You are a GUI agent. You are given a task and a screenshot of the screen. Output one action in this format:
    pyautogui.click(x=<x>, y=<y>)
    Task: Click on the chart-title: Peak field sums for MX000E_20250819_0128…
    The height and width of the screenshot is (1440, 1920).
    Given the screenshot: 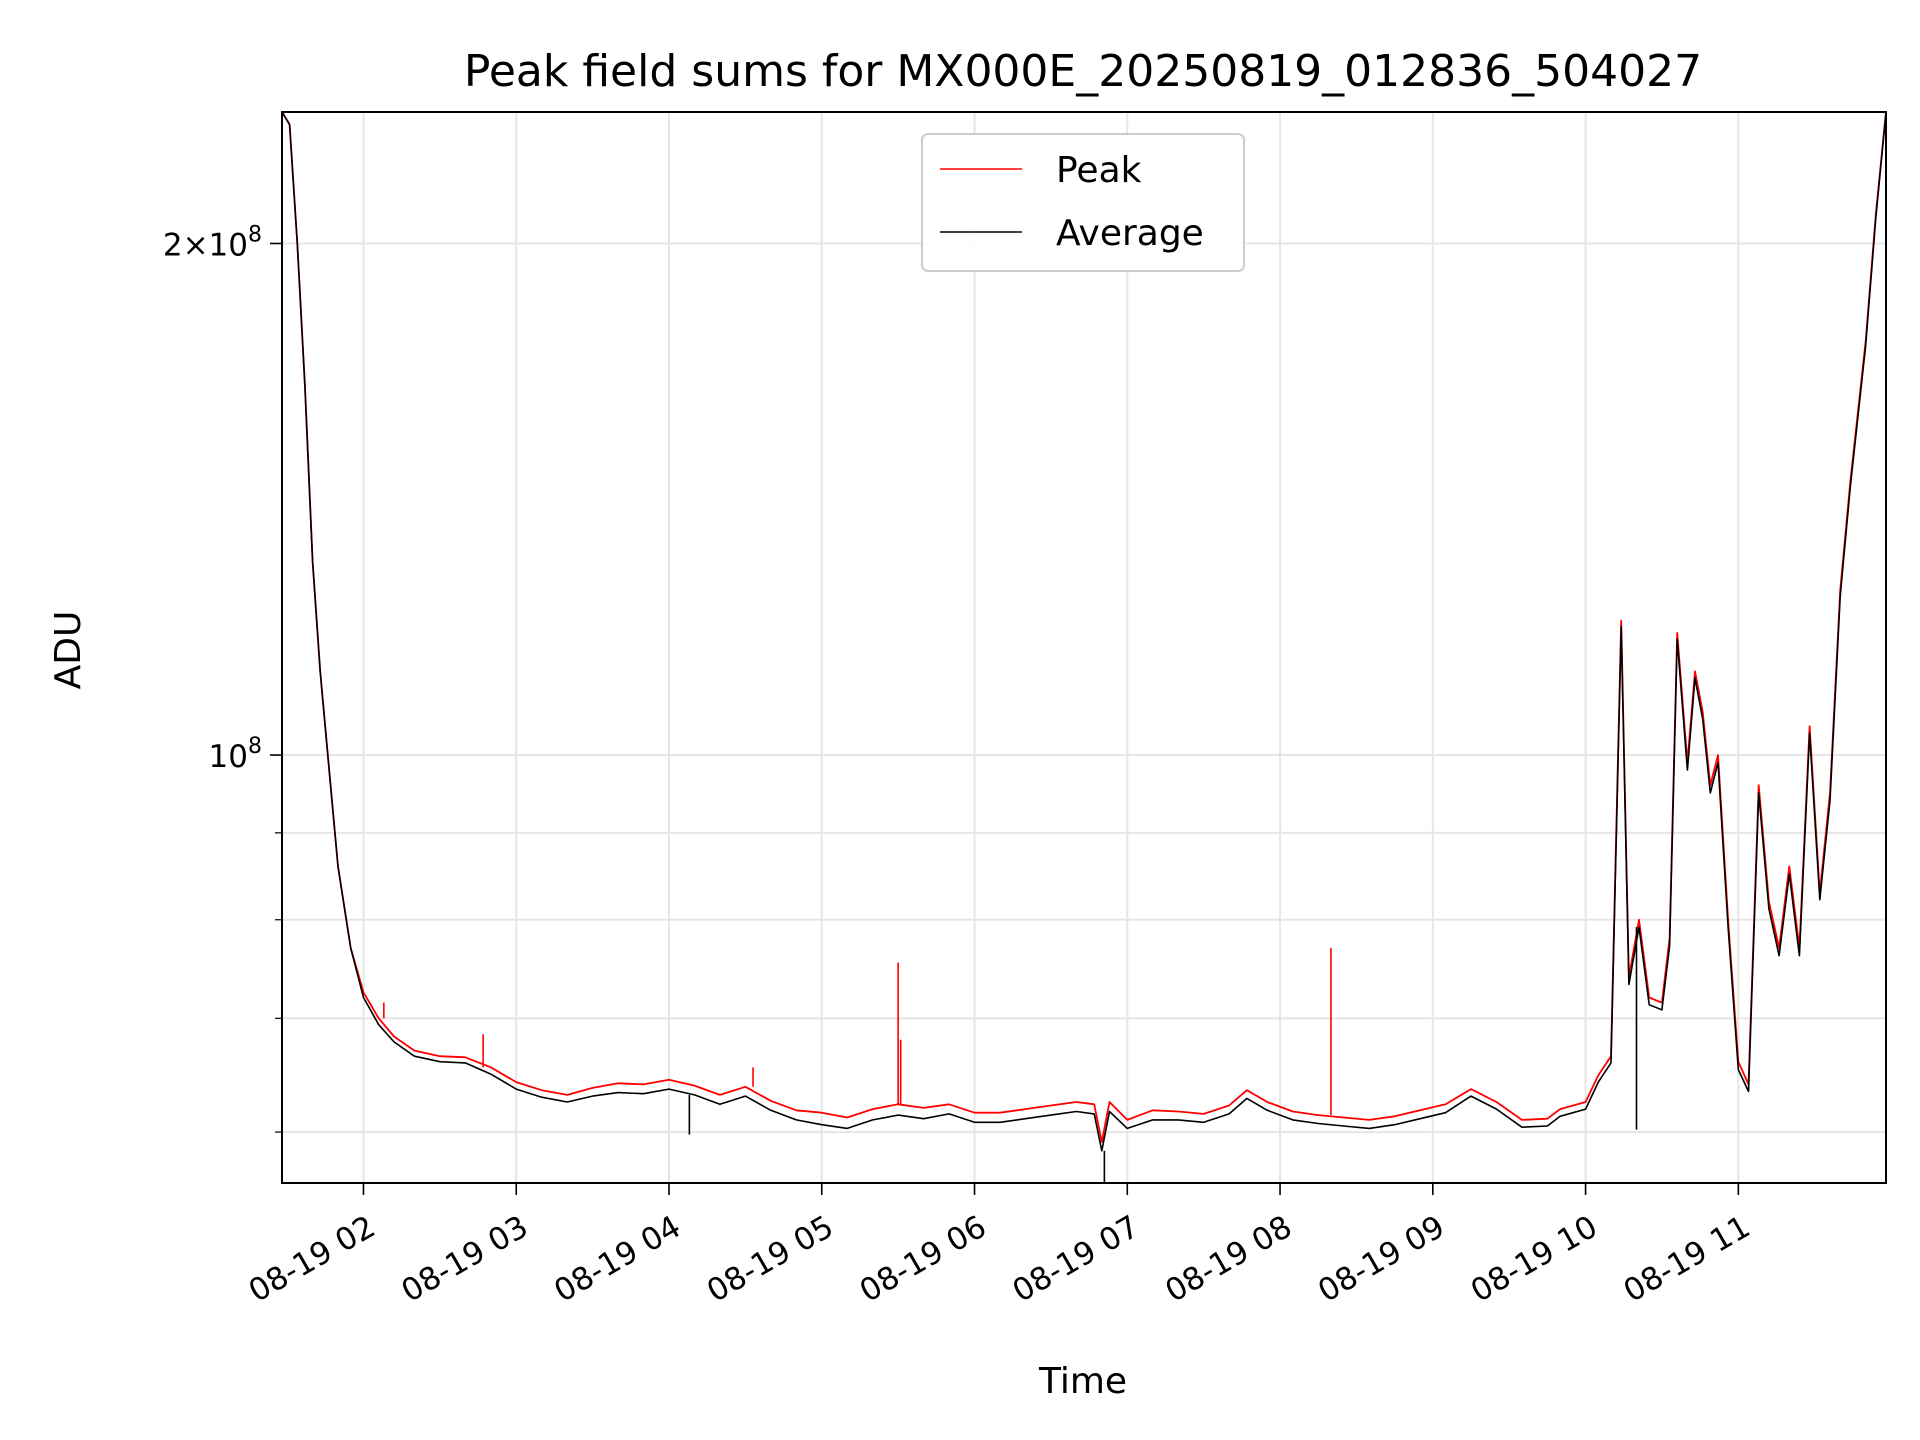 What is the action you would take?
    pyautogui.click(x=1083, y=71)
    